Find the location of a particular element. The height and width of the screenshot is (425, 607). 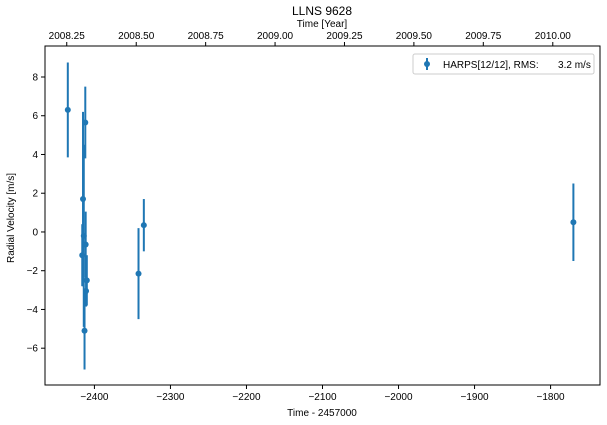

y-tick-label: 6 is located at coordinates (35, 116).